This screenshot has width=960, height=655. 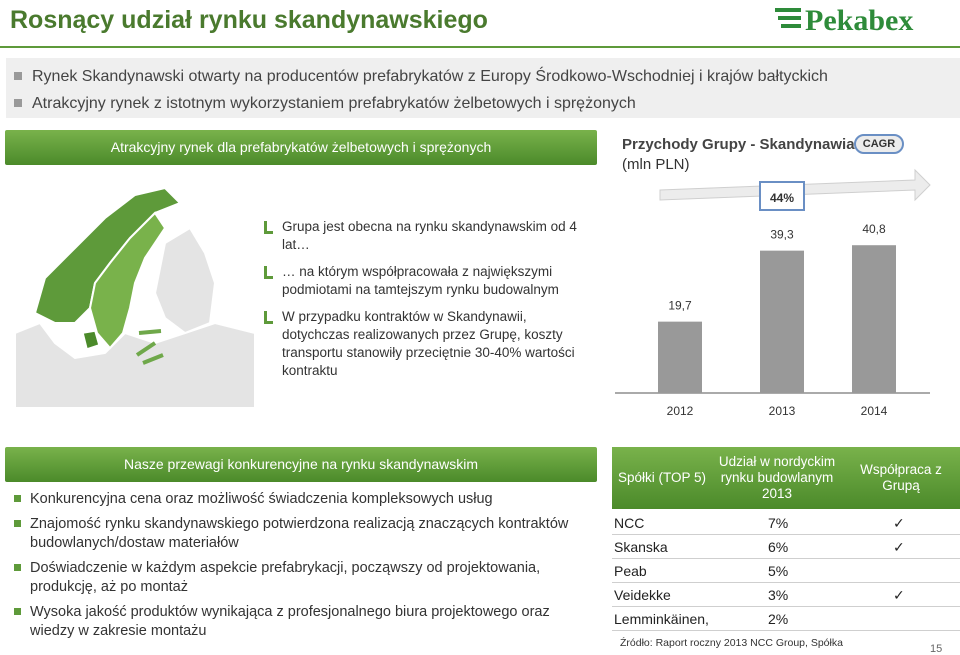 I want to click on top-band, so click(x=483, y=88).